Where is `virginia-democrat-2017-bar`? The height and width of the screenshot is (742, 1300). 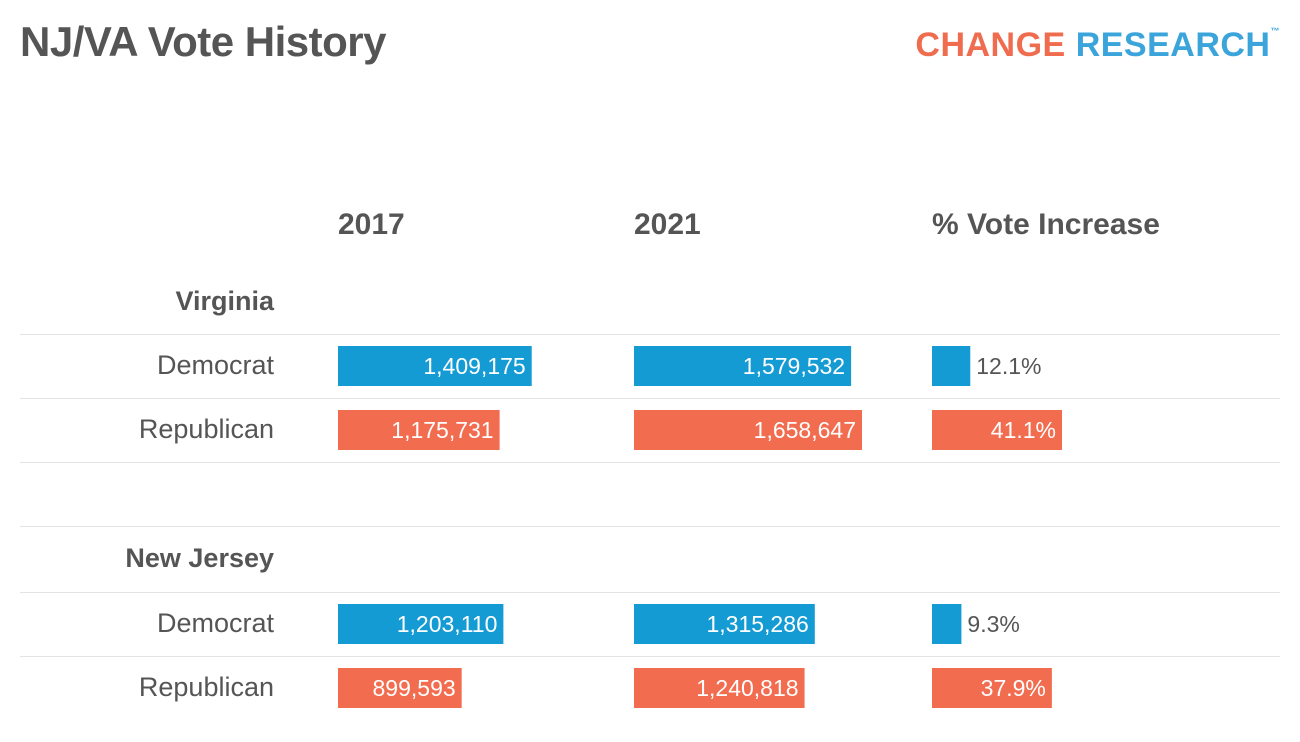 virginia-democrat-2017-bar is located at coordinates (435, 366).